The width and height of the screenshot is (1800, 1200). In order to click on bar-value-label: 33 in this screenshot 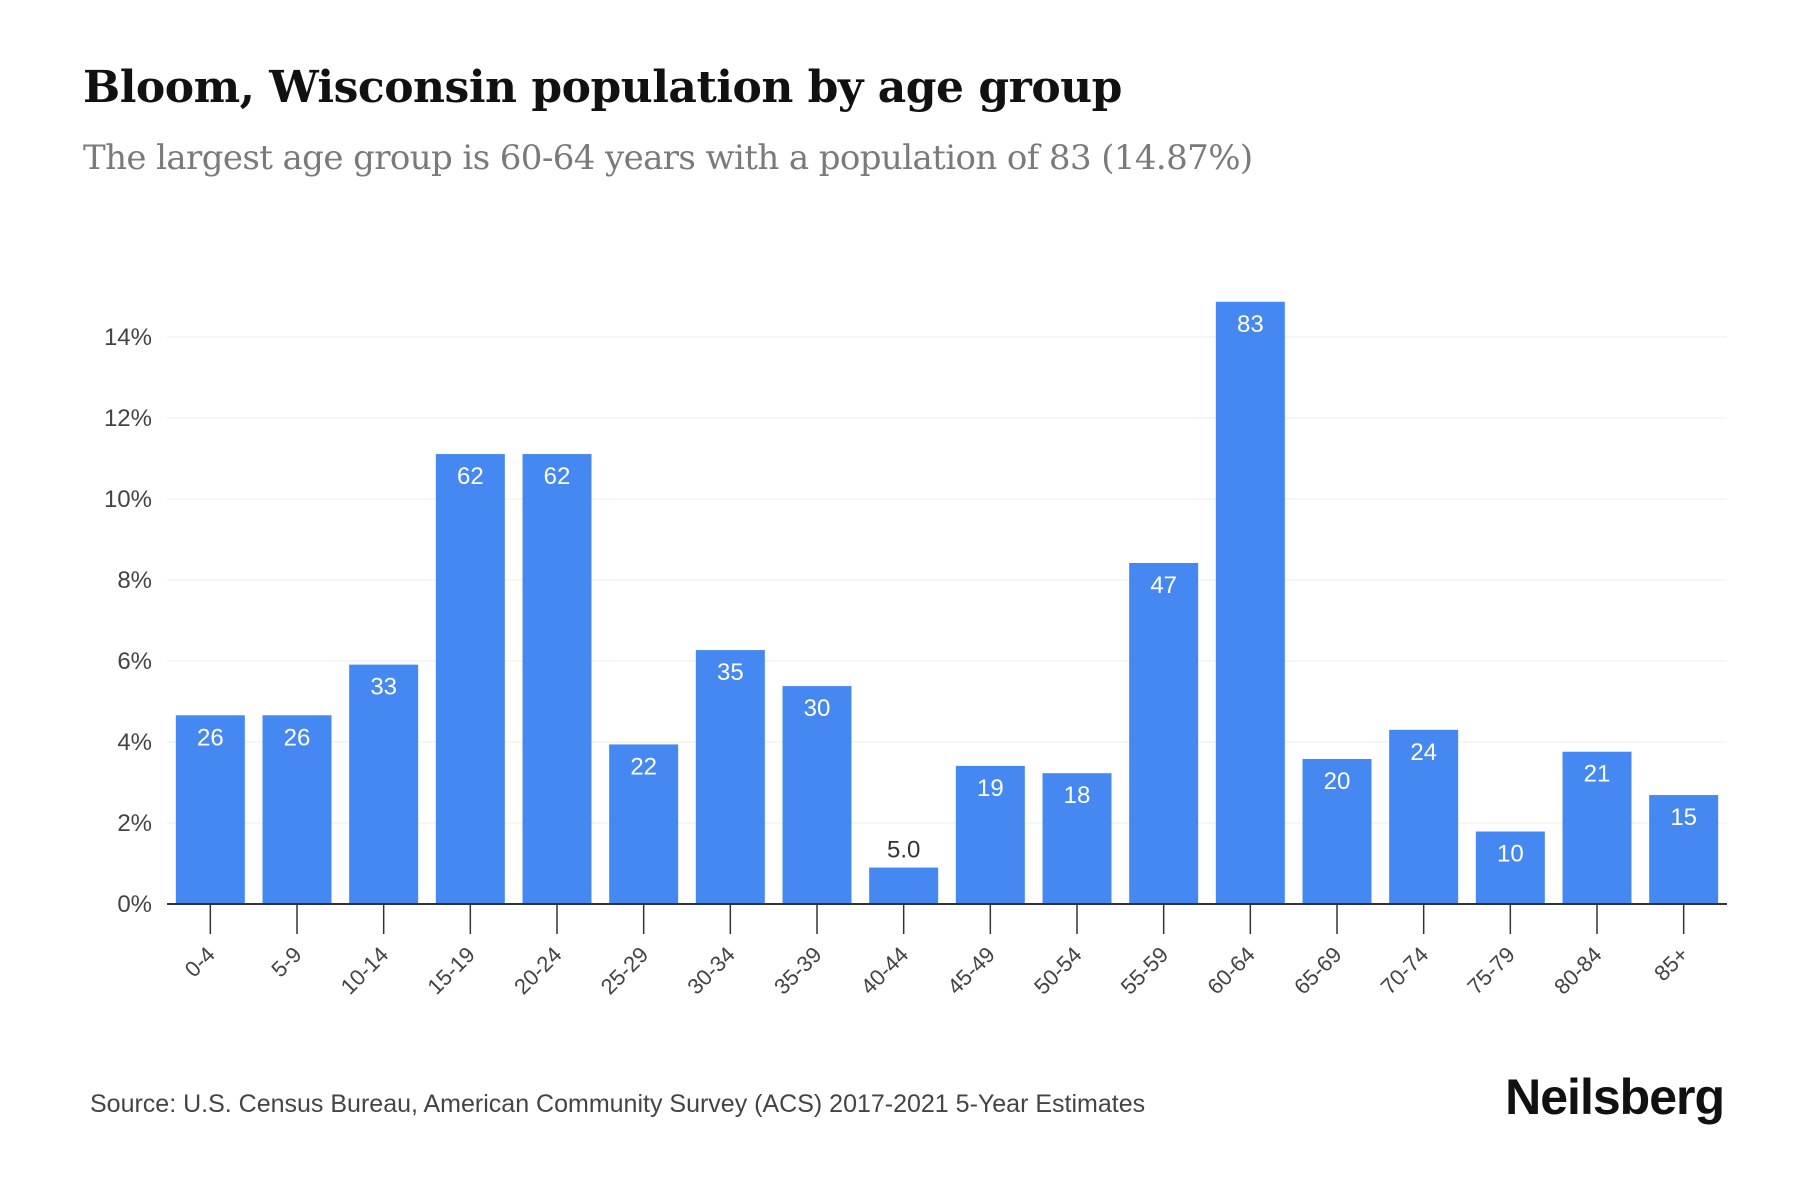, I will do `click(383, 687)`.